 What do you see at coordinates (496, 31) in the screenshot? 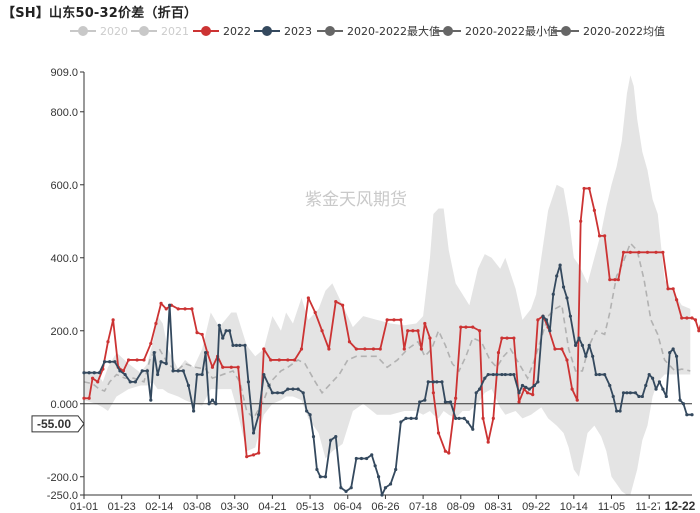
I see `legend-item: 2020-2022最小值` at bounding box center [496, 31].